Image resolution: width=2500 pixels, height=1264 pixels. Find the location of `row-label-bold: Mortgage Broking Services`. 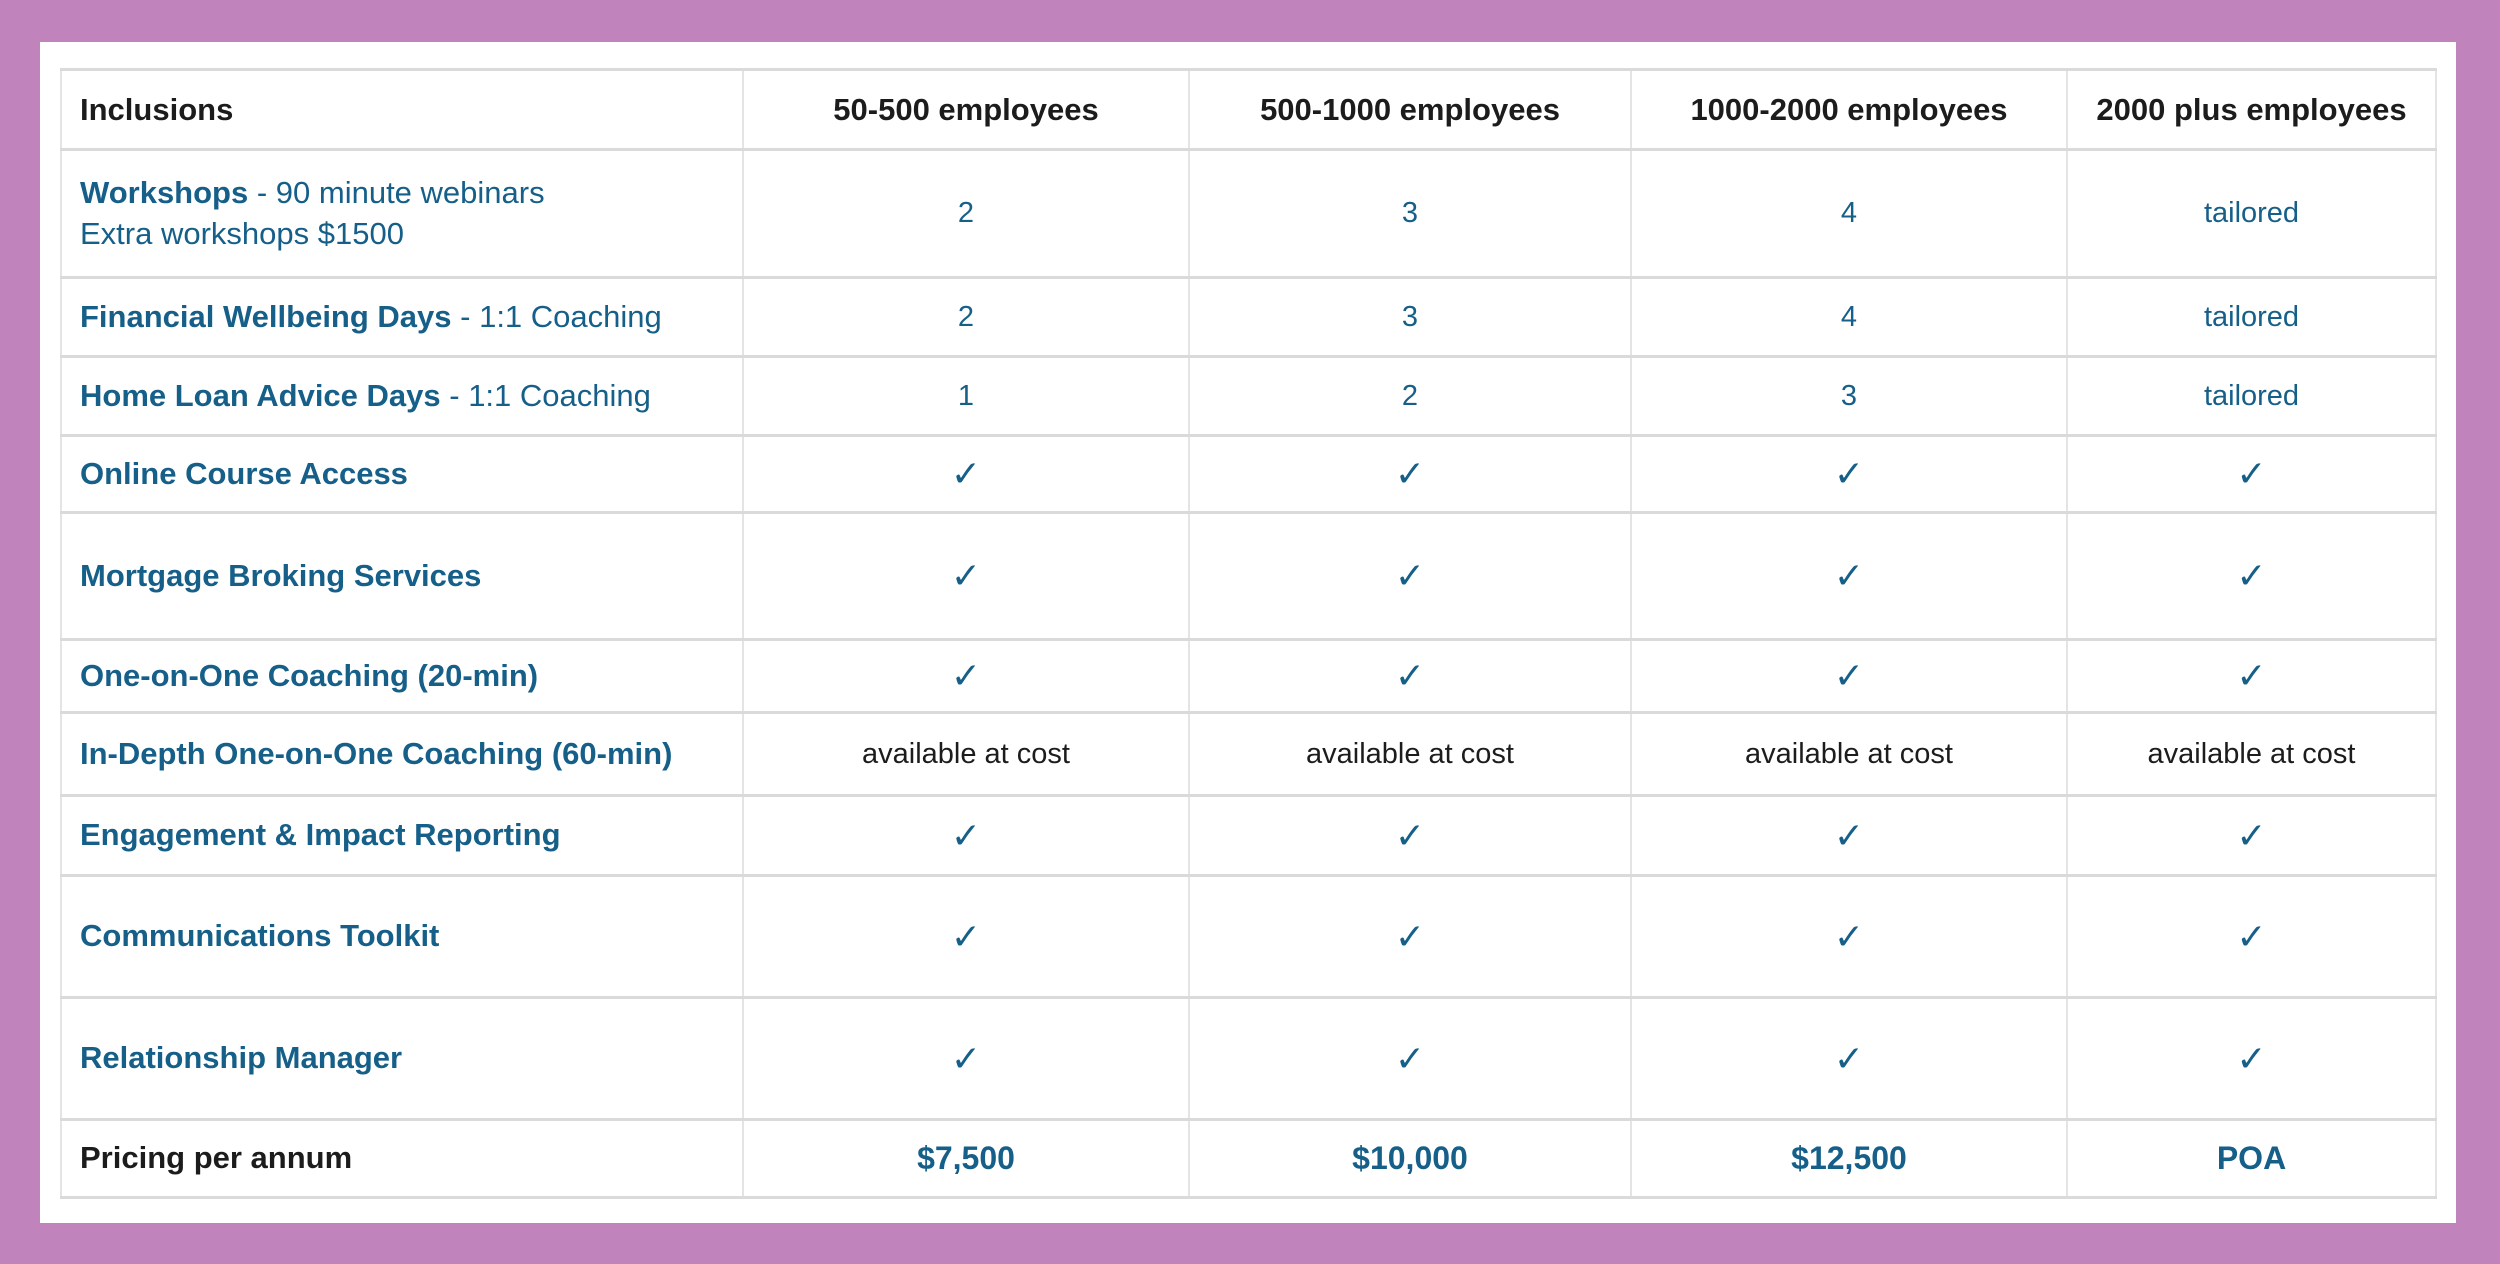

row-label-bold: Mortgage Broking Services is located at coordinates (281, 575).